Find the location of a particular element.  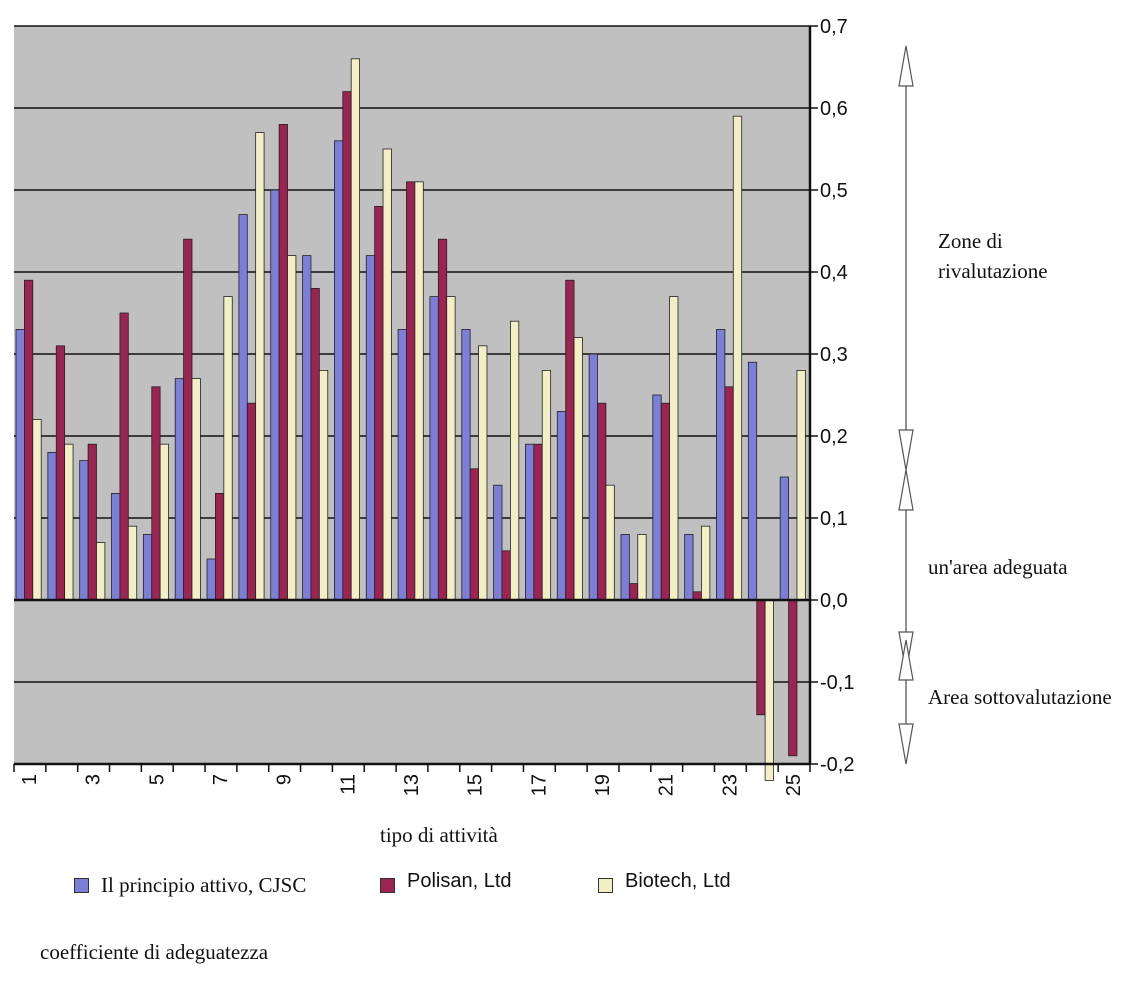

legend-label: Polisan, Ltd is located at coordinates (459, 881).